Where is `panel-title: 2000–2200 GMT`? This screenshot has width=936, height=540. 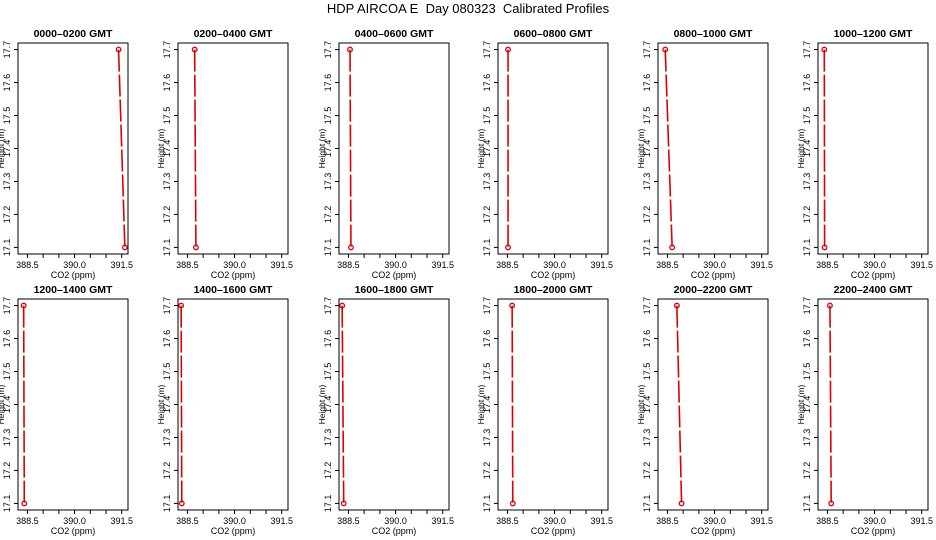 panel-title: 2000–2200 GMT is located at coordinates (713, 290).